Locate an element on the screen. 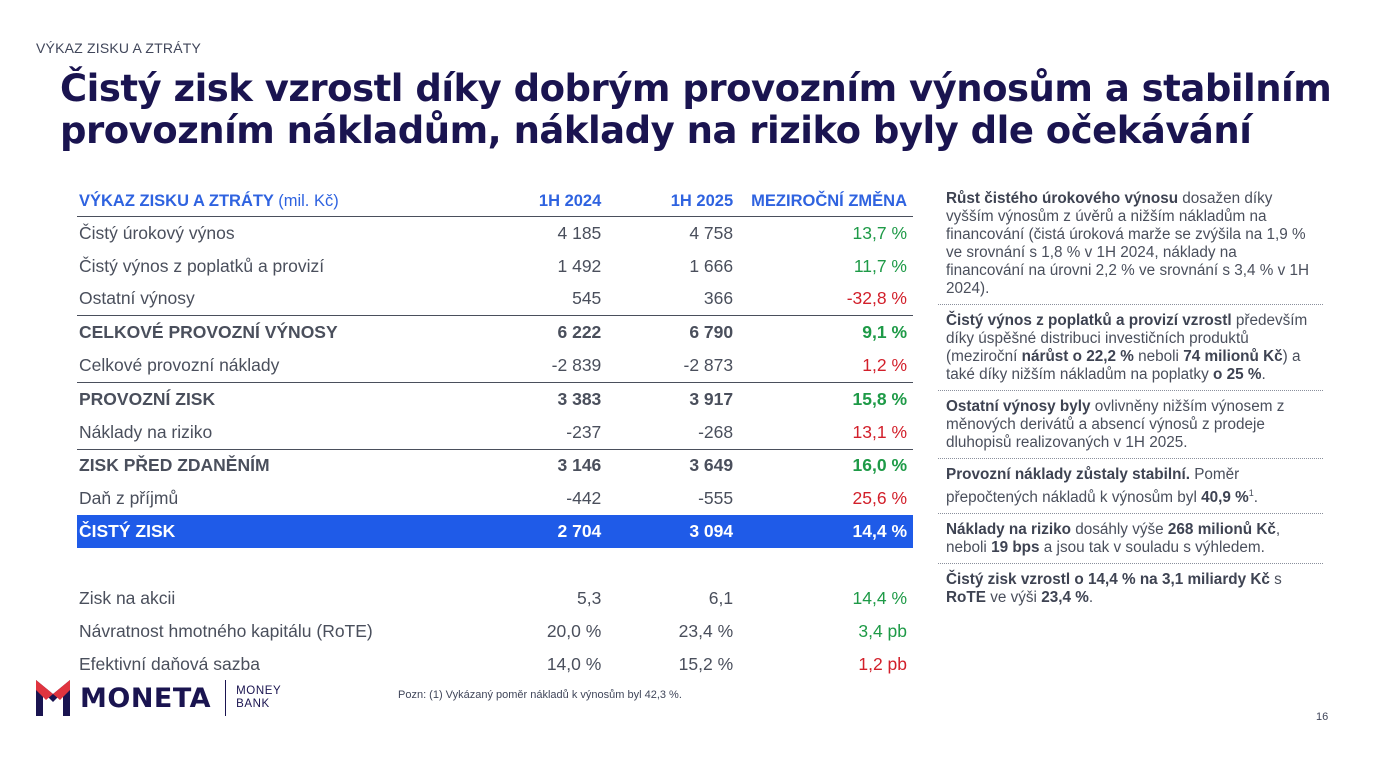 The height and width of the screenshot is (766, 1377). logo-subtitle: MONEY BANK is located at coordinates (259, 697).